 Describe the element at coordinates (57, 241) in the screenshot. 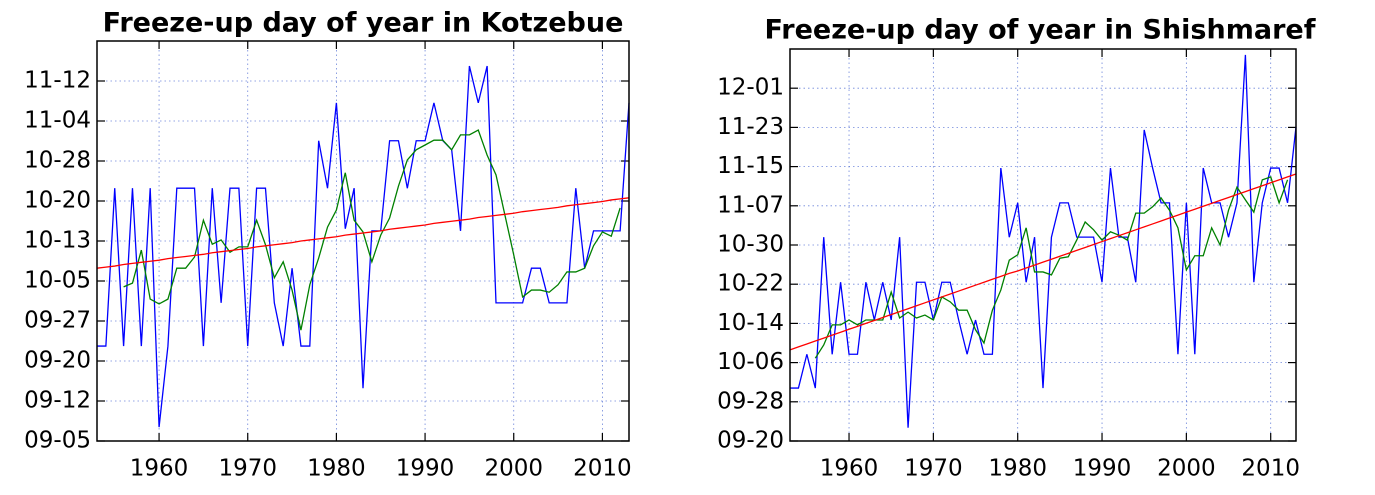

I see `y-tick-label: 10-13` at that location.